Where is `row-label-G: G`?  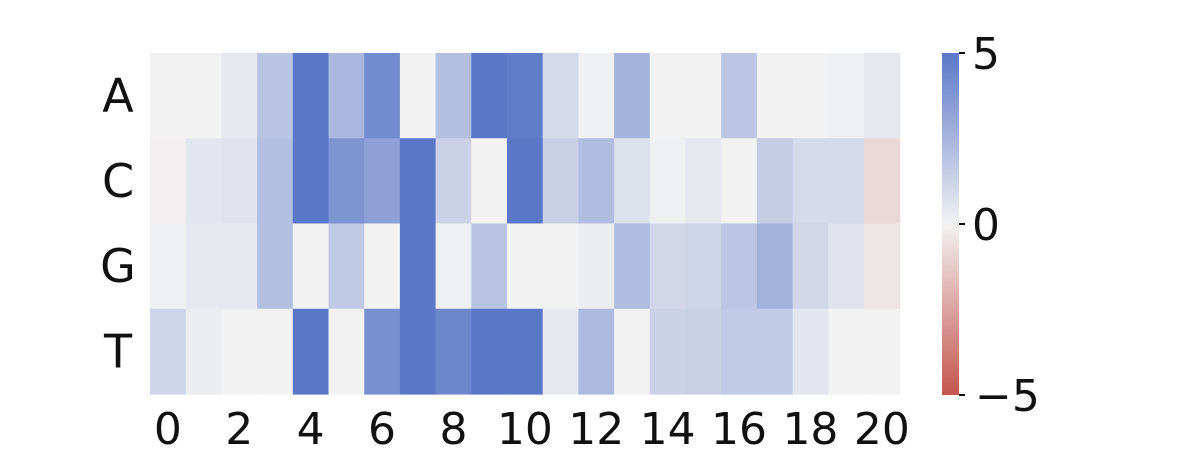
row-label-G: G is located at coordinates (118, 266).